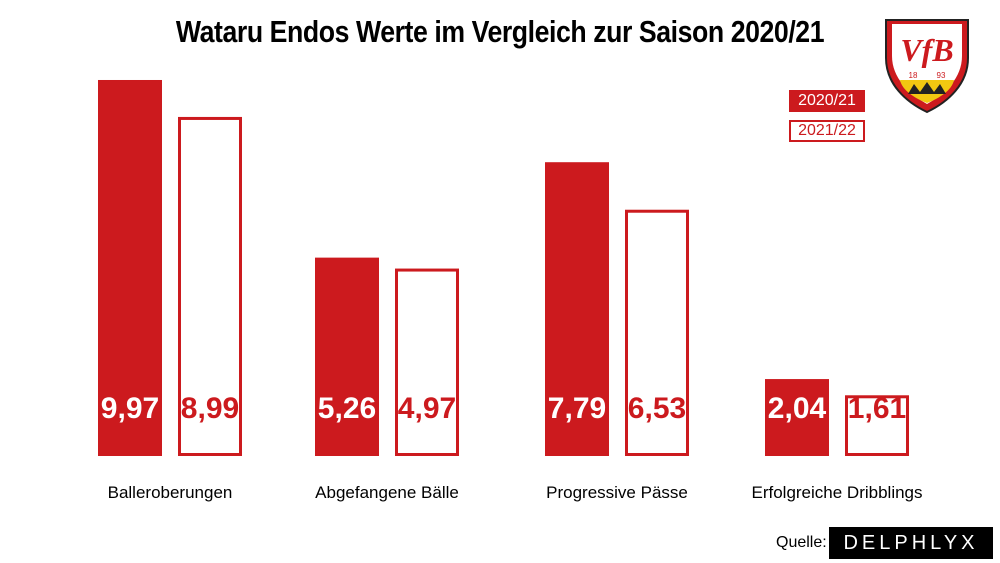 Image resolution: width=1000 pixels, height=563 pixels. I want to click on data-label-2020-21-2: 7,79, so click(577, 408).